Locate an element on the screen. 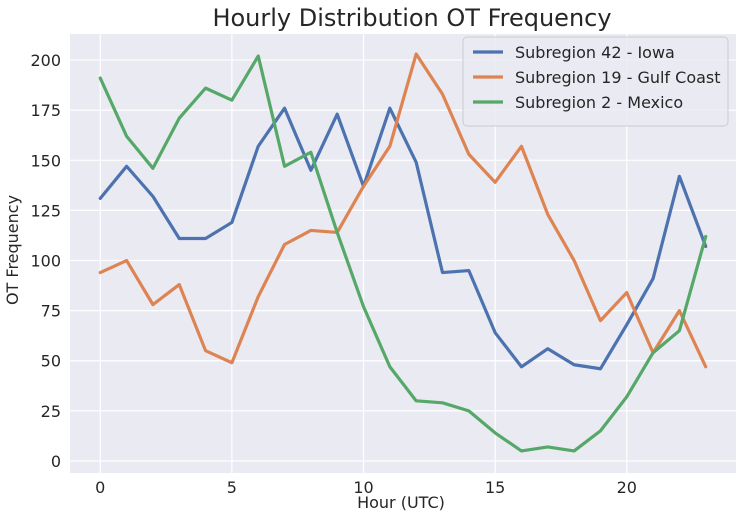 The width and height of the screenshot is (742, 517). y-tick-label: 100 is located at coordinates (45, 261).